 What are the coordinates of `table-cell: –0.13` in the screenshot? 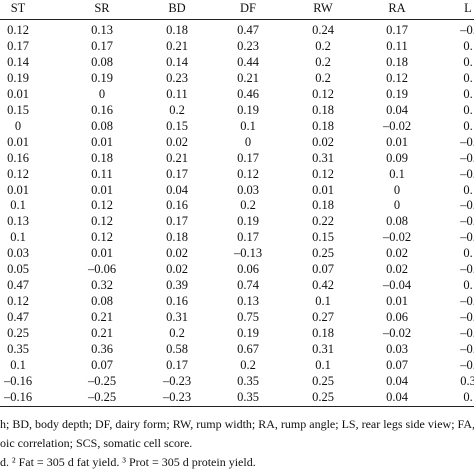 It's located at (248, 253).